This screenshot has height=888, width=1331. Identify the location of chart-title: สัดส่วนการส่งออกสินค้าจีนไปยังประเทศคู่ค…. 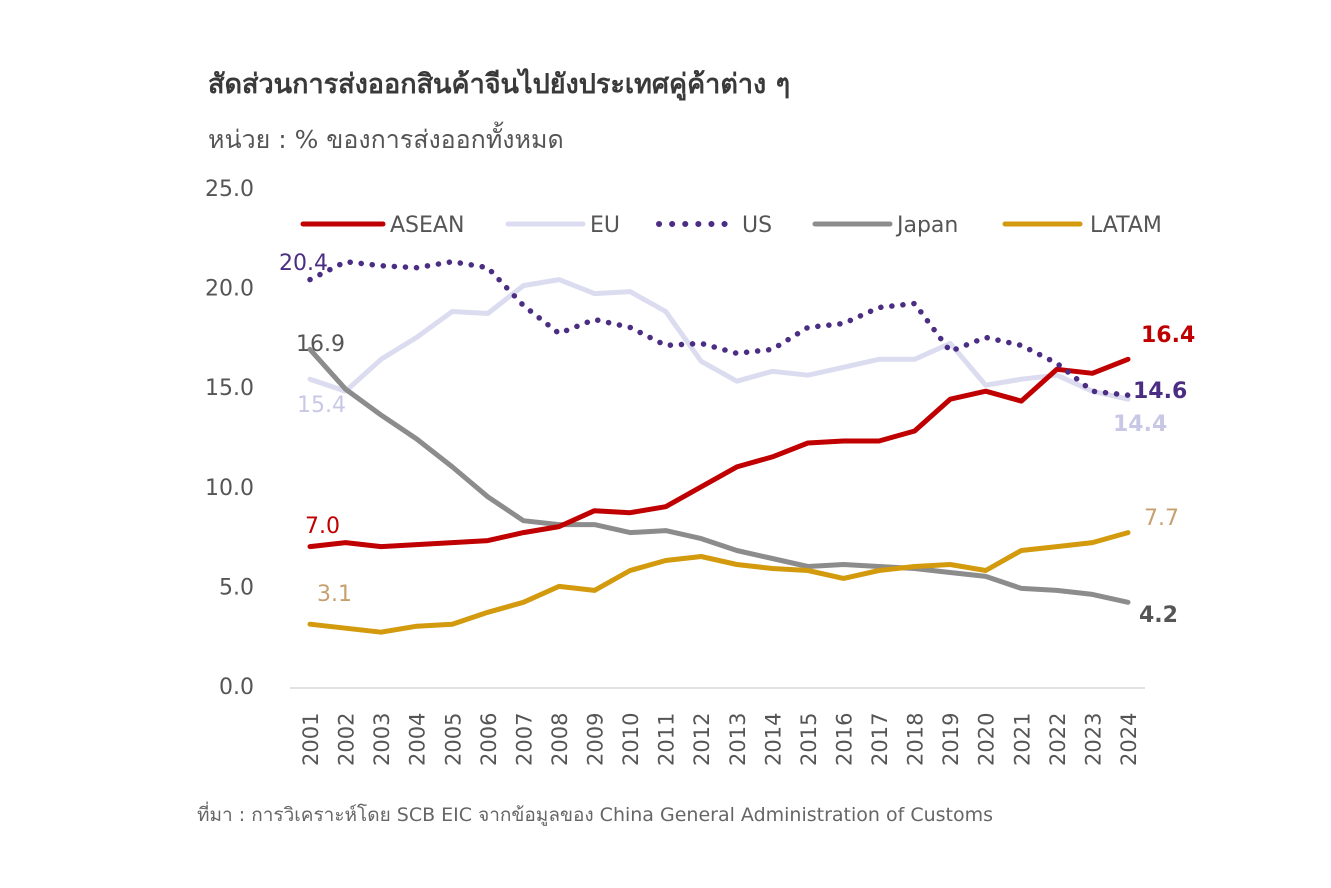
(499, 84).